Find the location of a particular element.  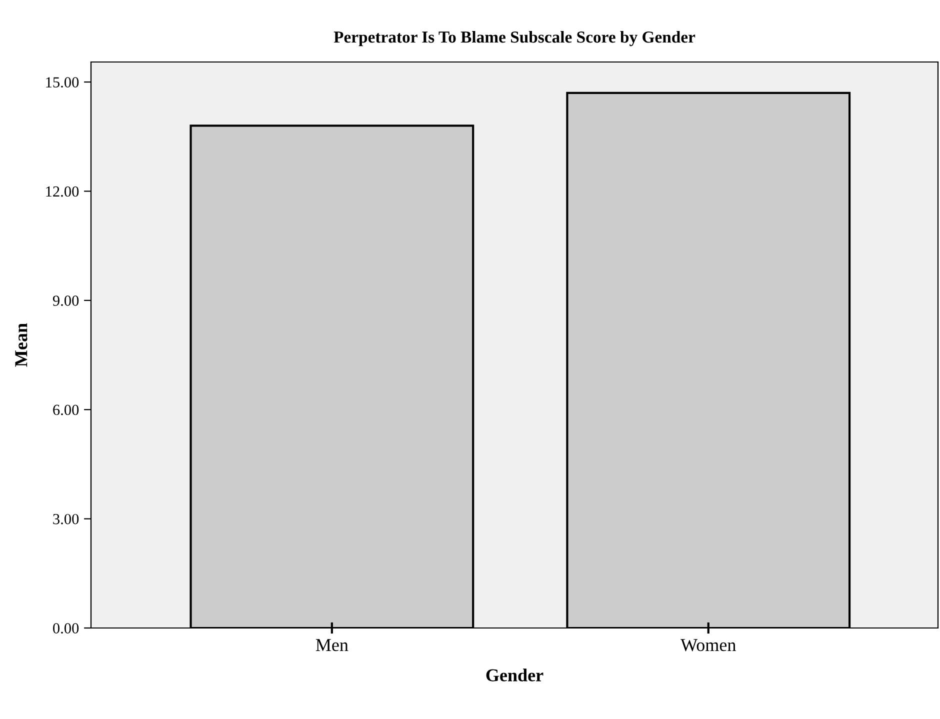

chart-title: Perpetrator Is To Blame Subscale Score by Gender is located at coordinates (515, 38).